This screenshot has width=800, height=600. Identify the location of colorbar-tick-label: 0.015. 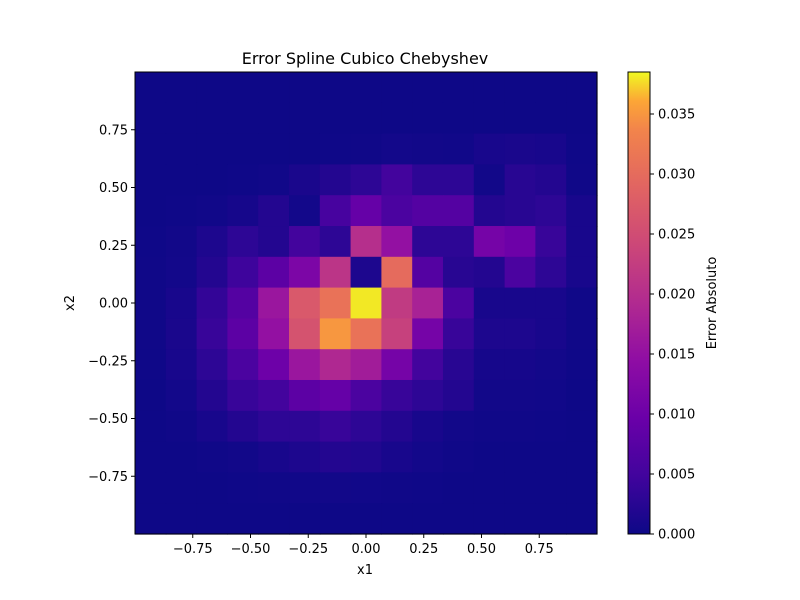
(676, 355).